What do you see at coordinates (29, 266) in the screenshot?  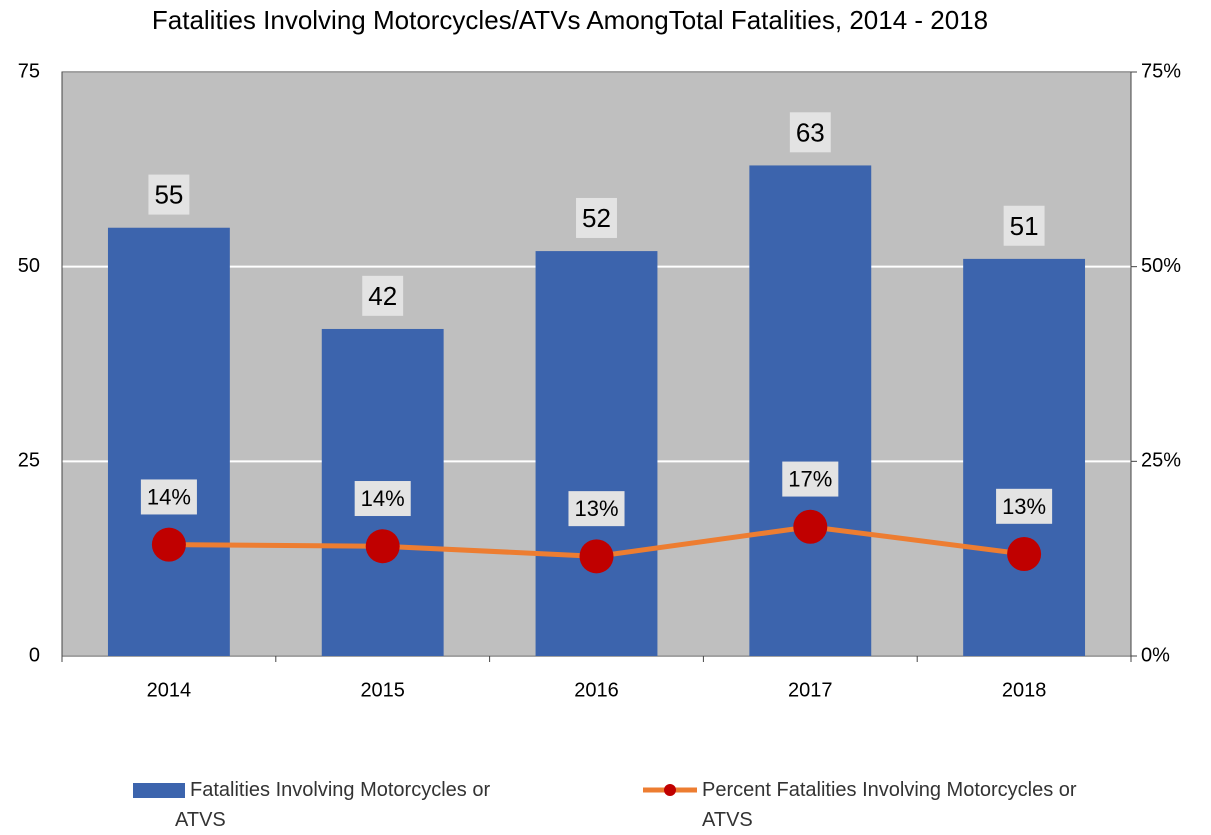 I see `y-tick-label: 50` at bounding box center [29, 266].